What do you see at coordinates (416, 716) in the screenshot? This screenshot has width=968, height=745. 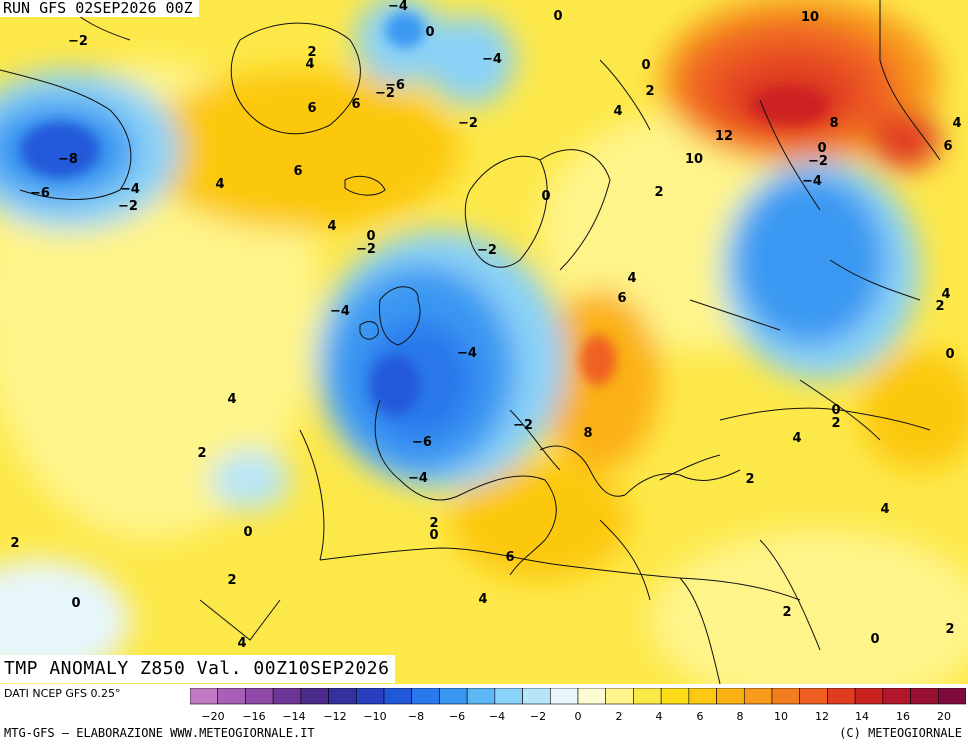 I see `color-scale-tick-label: −8` at bounding box center [416, 716].